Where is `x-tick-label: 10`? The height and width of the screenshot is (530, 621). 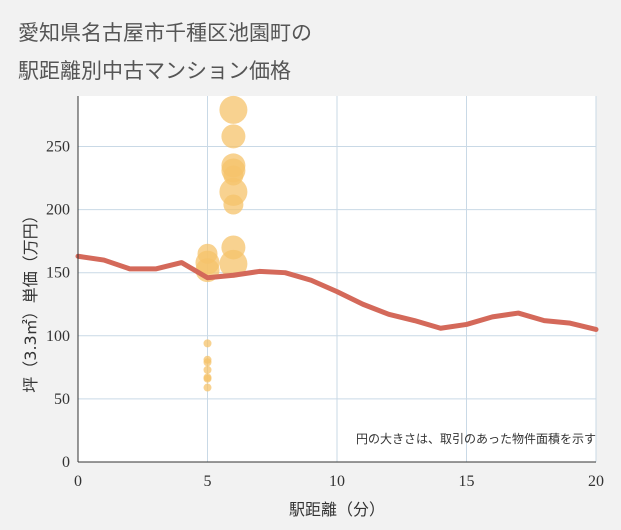 x-tick-label: 10 is located at coordinates (337, 481).